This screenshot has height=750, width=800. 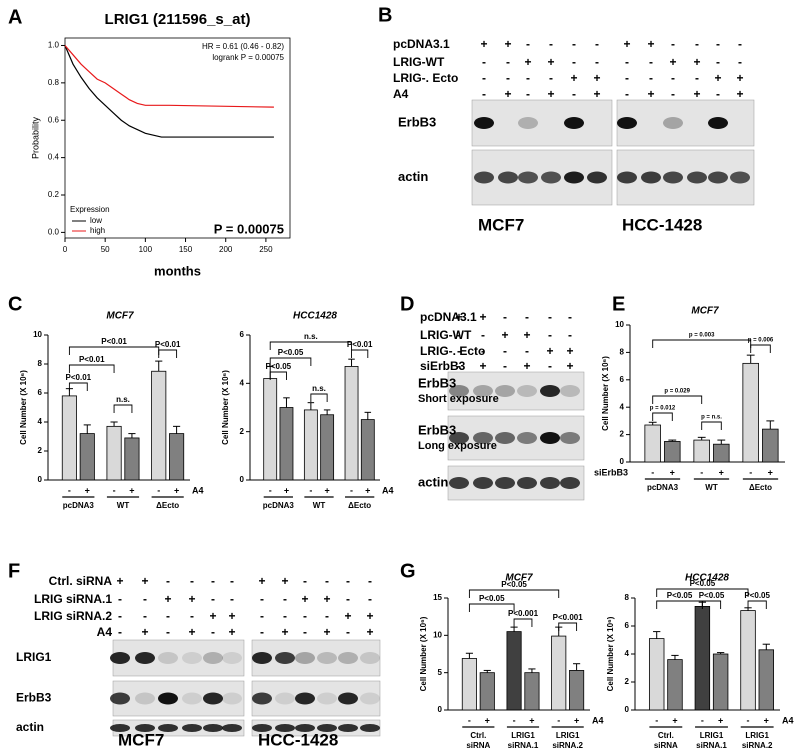 I want to click on group-label: LRIG1, so click(x=568, y=735).